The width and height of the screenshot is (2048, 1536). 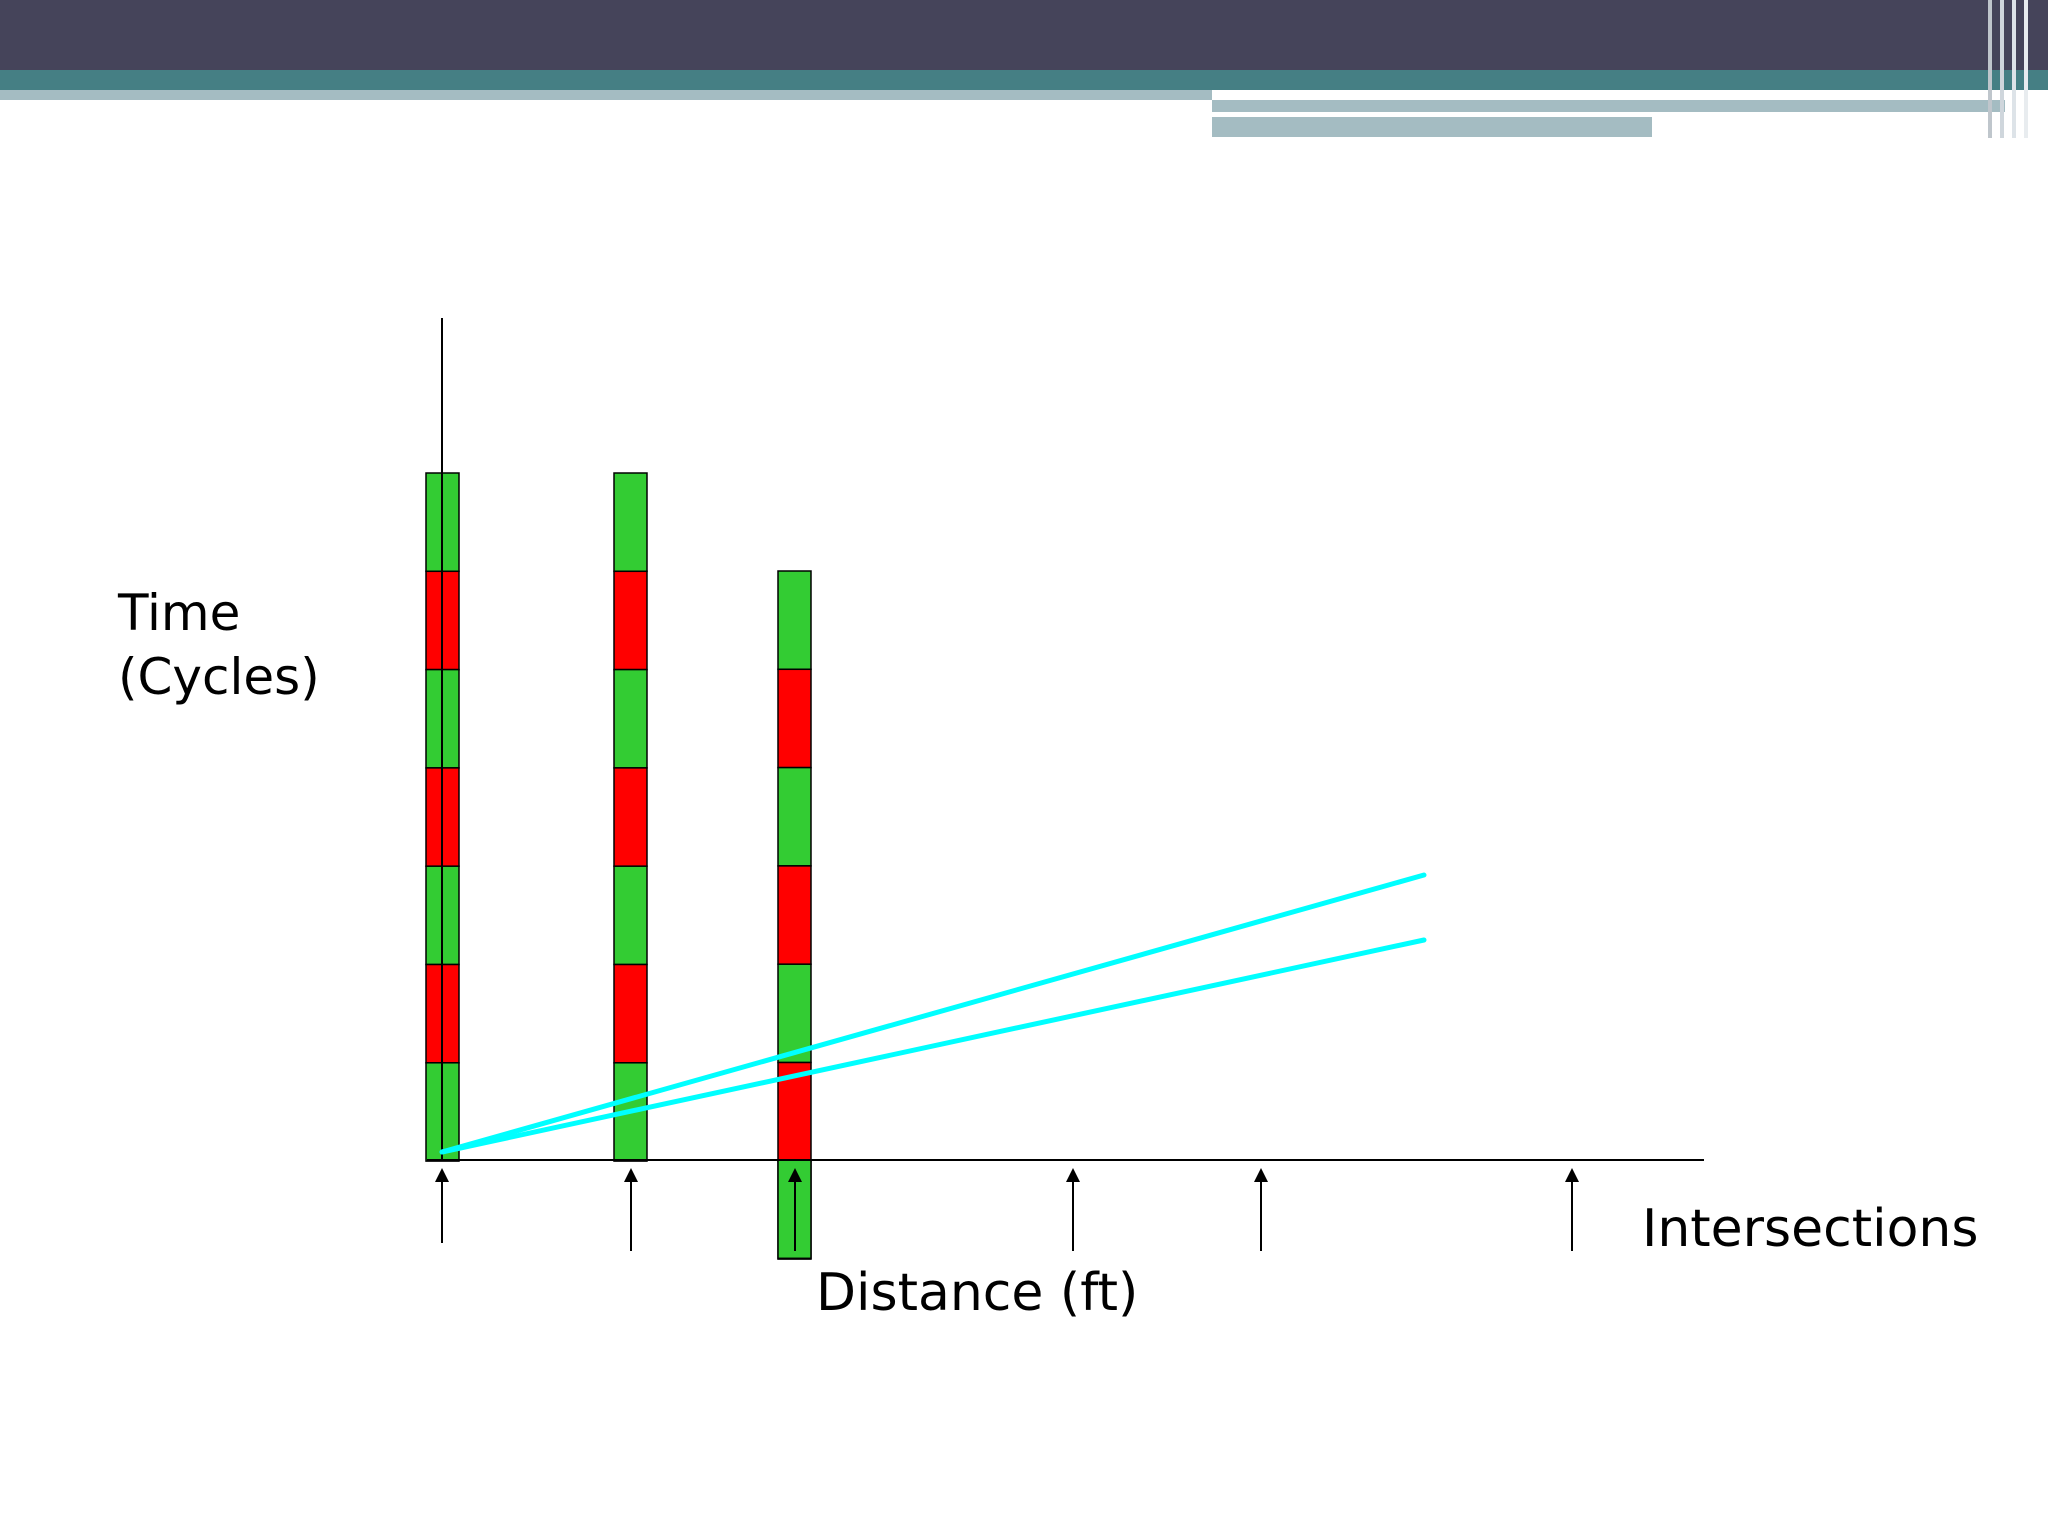 What do you see at coordinates (1554, 114) in the screenshot?
I see `header-white-stripe` at bounding box center [1554, 114].